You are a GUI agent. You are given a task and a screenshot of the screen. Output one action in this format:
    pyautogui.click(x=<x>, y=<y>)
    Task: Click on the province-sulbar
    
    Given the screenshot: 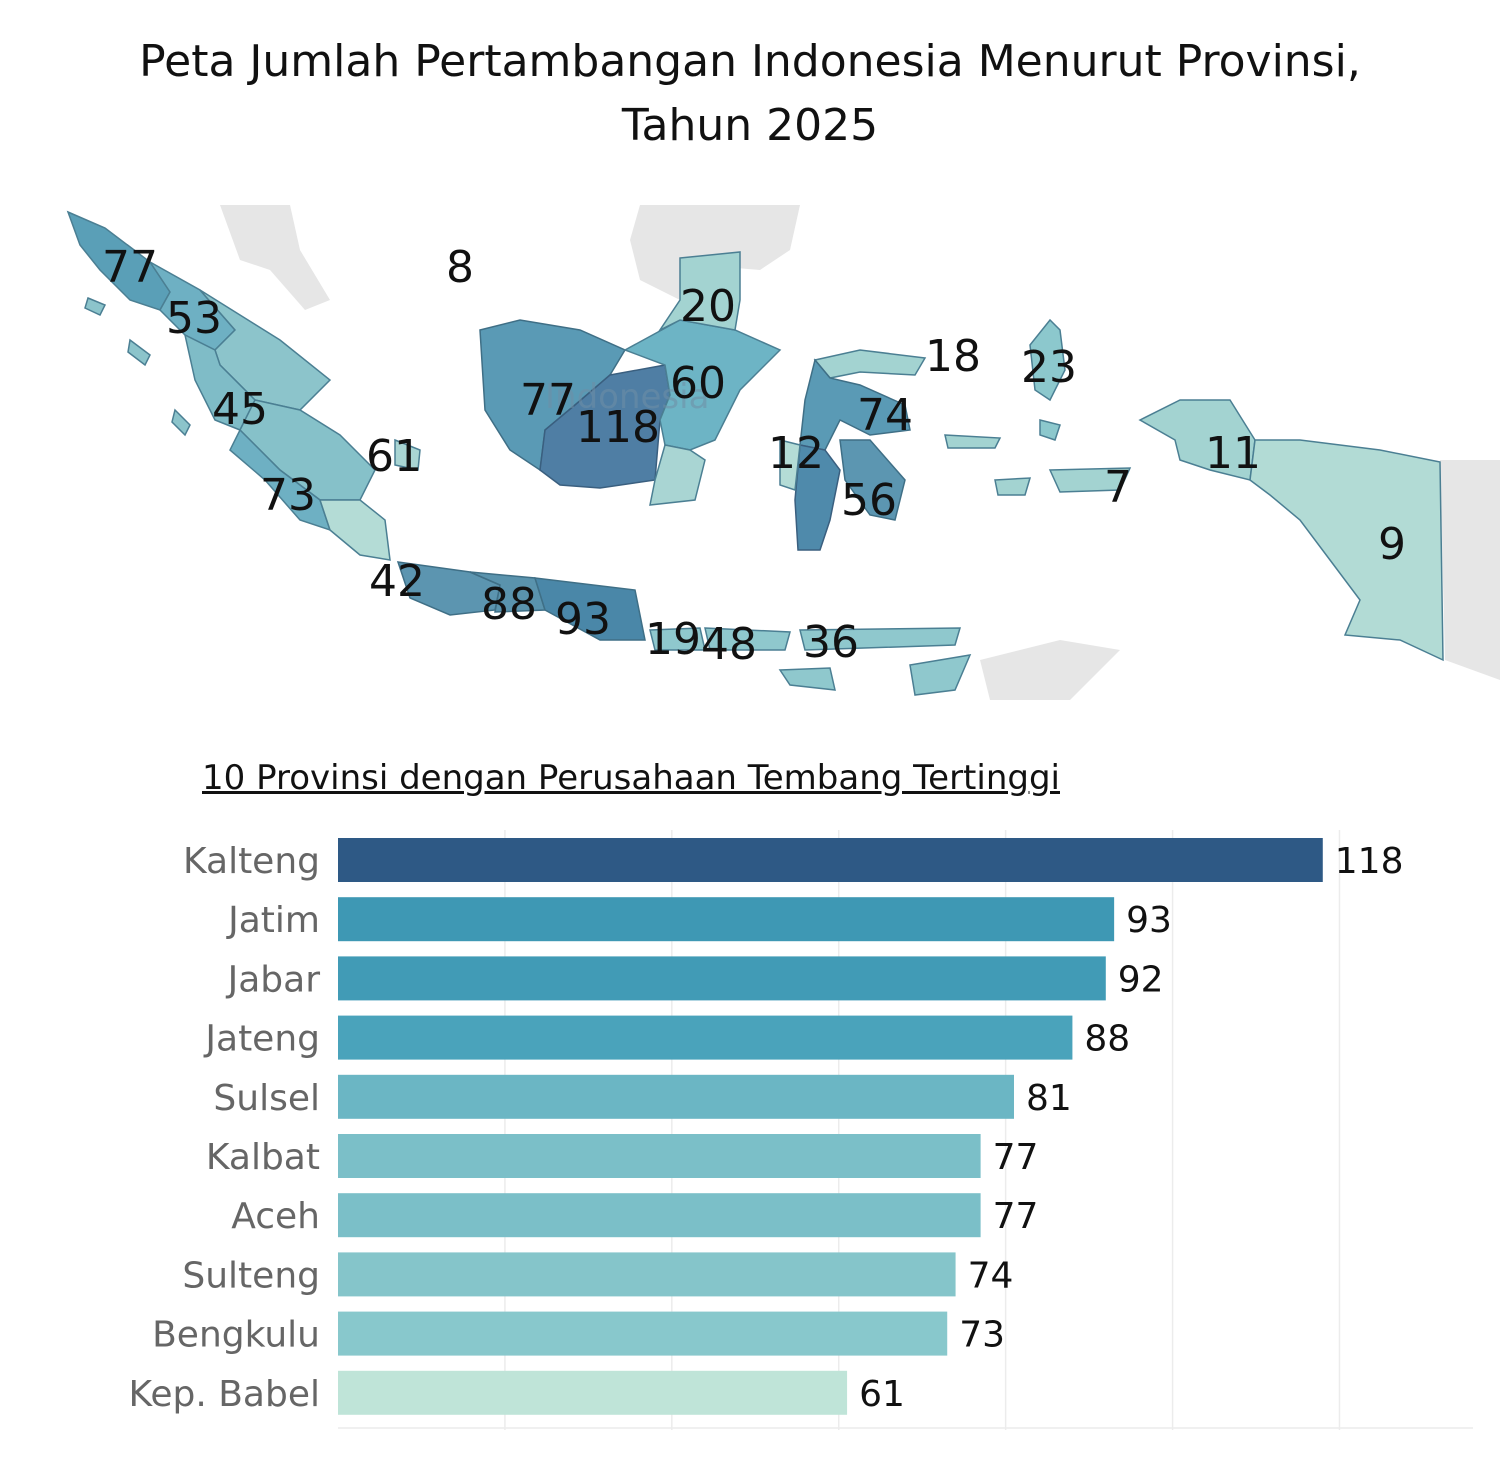 What is the action you would take?
    pyautogui.click(x=790, y=465)
    